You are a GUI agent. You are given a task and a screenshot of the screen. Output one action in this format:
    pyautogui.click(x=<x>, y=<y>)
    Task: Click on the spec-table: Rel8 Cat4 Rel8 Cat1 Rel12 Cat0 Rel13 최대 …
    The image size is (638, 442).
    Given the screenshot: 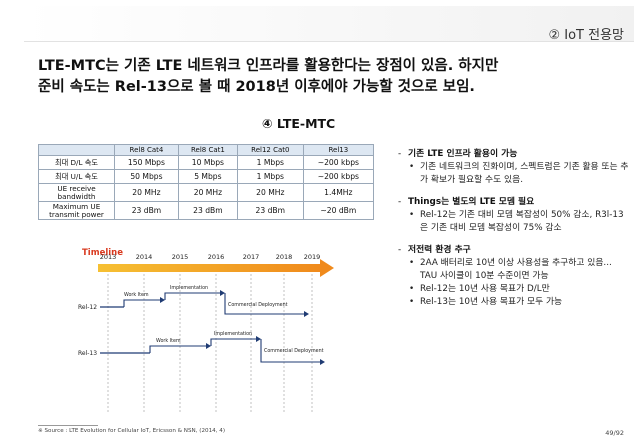 What is the action you would take?
    pyautogui.click(x=206, y=182)
    